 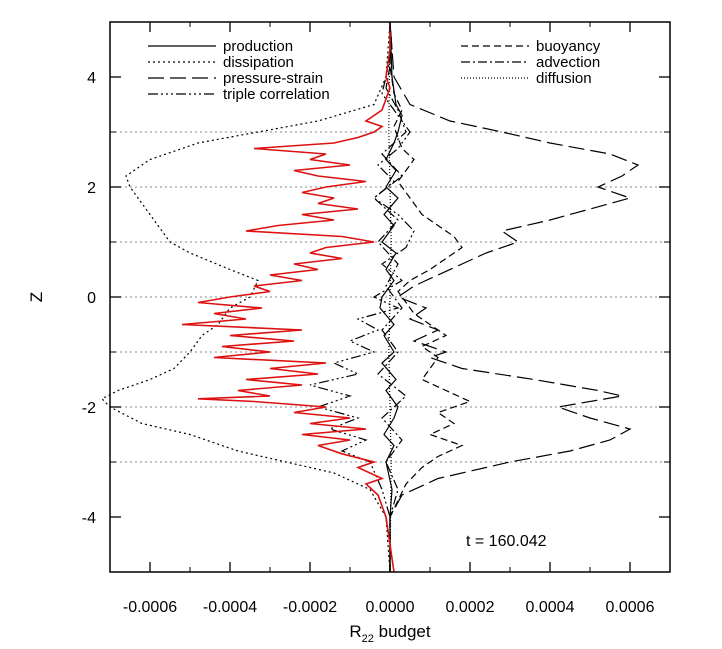 What do you see at coordinates (568, 46) in the screenshot?
I see `legend-label-buoyancy: buoyancy` at bounding box center [568, 46].